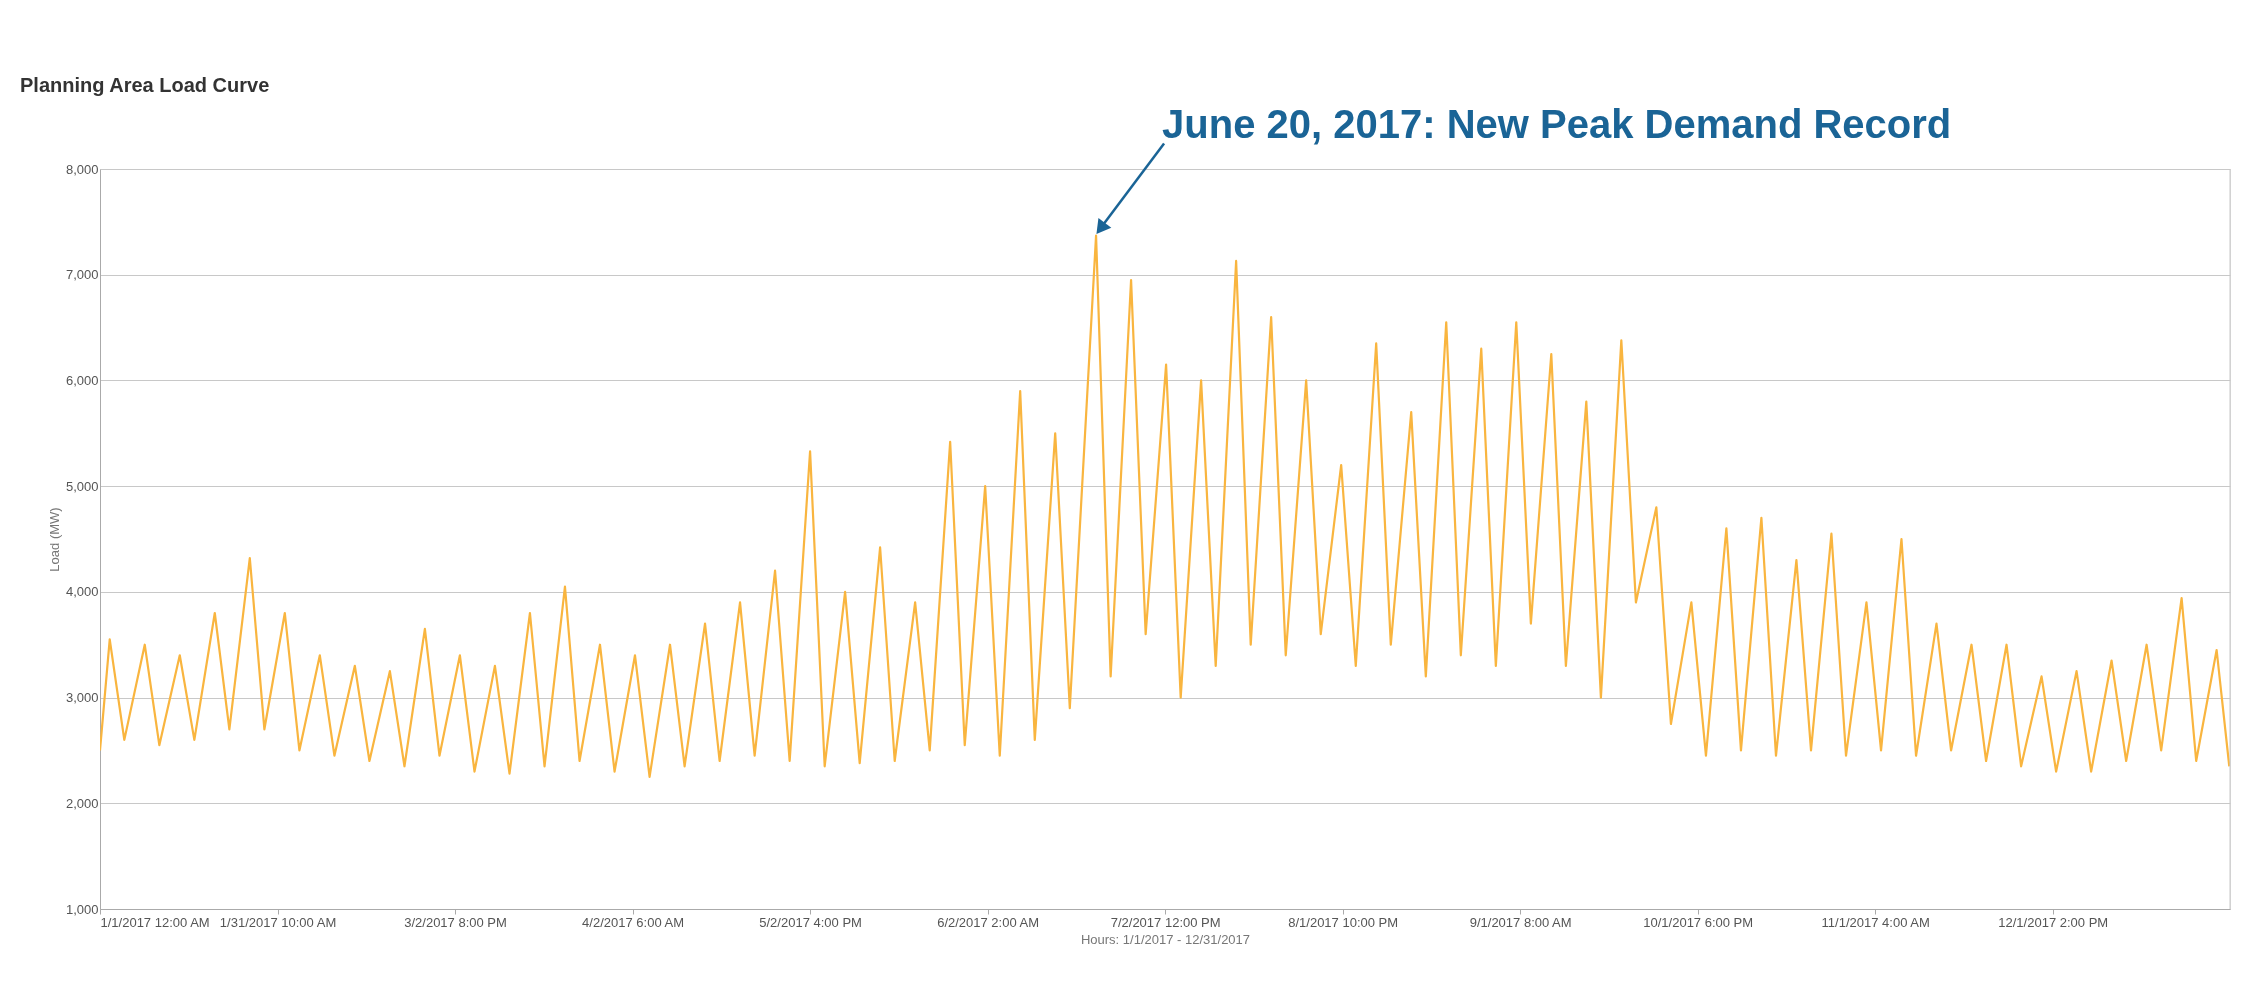 The image size is (2257, 986). Describe the element at coordinates (1165, 939) in the screenshot. I see `x-axis-title: Hours: 1/1/2017 - 12/31/2017` at that location.